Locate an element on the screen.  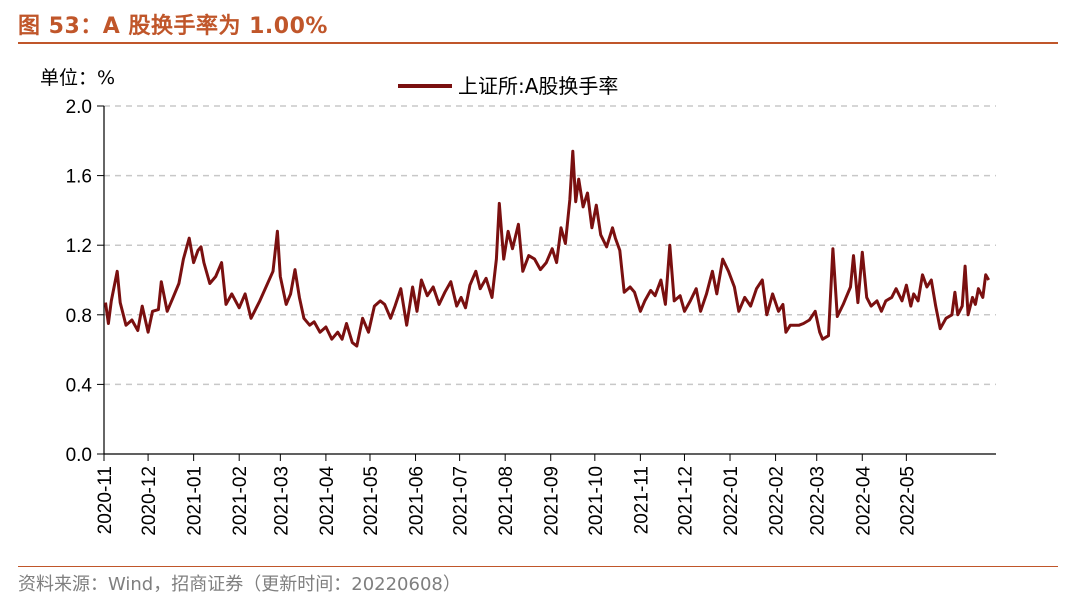
y-tick-label: 2.0 is located at coordinates (79, 107).